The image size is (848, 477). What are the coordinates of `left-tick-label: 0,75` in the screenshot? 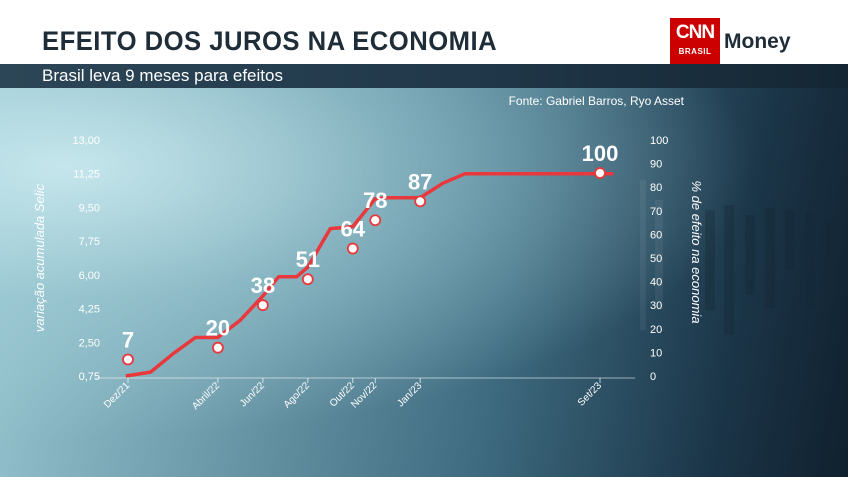 It's located at (89, 377).